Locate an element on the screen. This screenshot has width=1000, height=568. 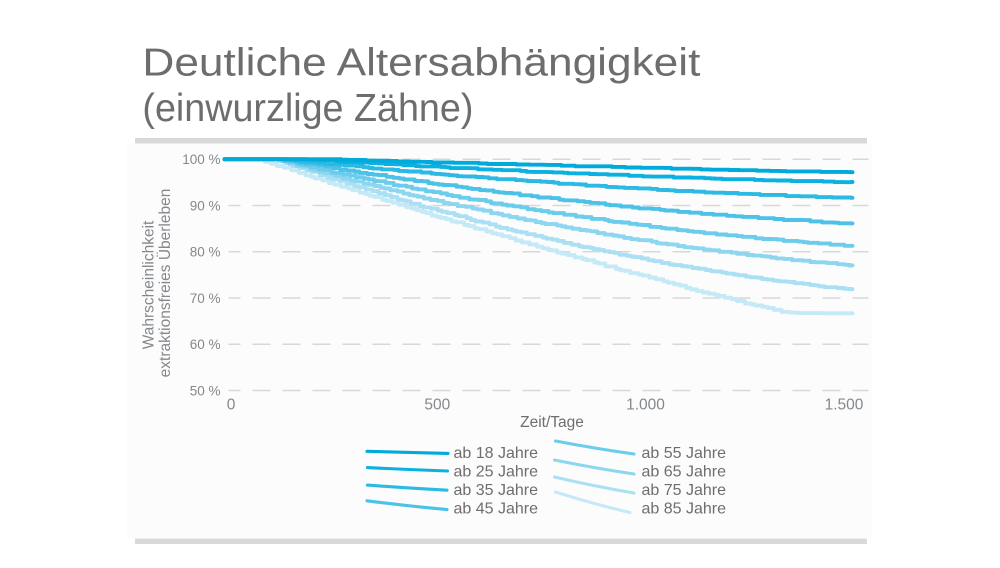
svg-text: 1.000 is located at coordinates (645, 405).